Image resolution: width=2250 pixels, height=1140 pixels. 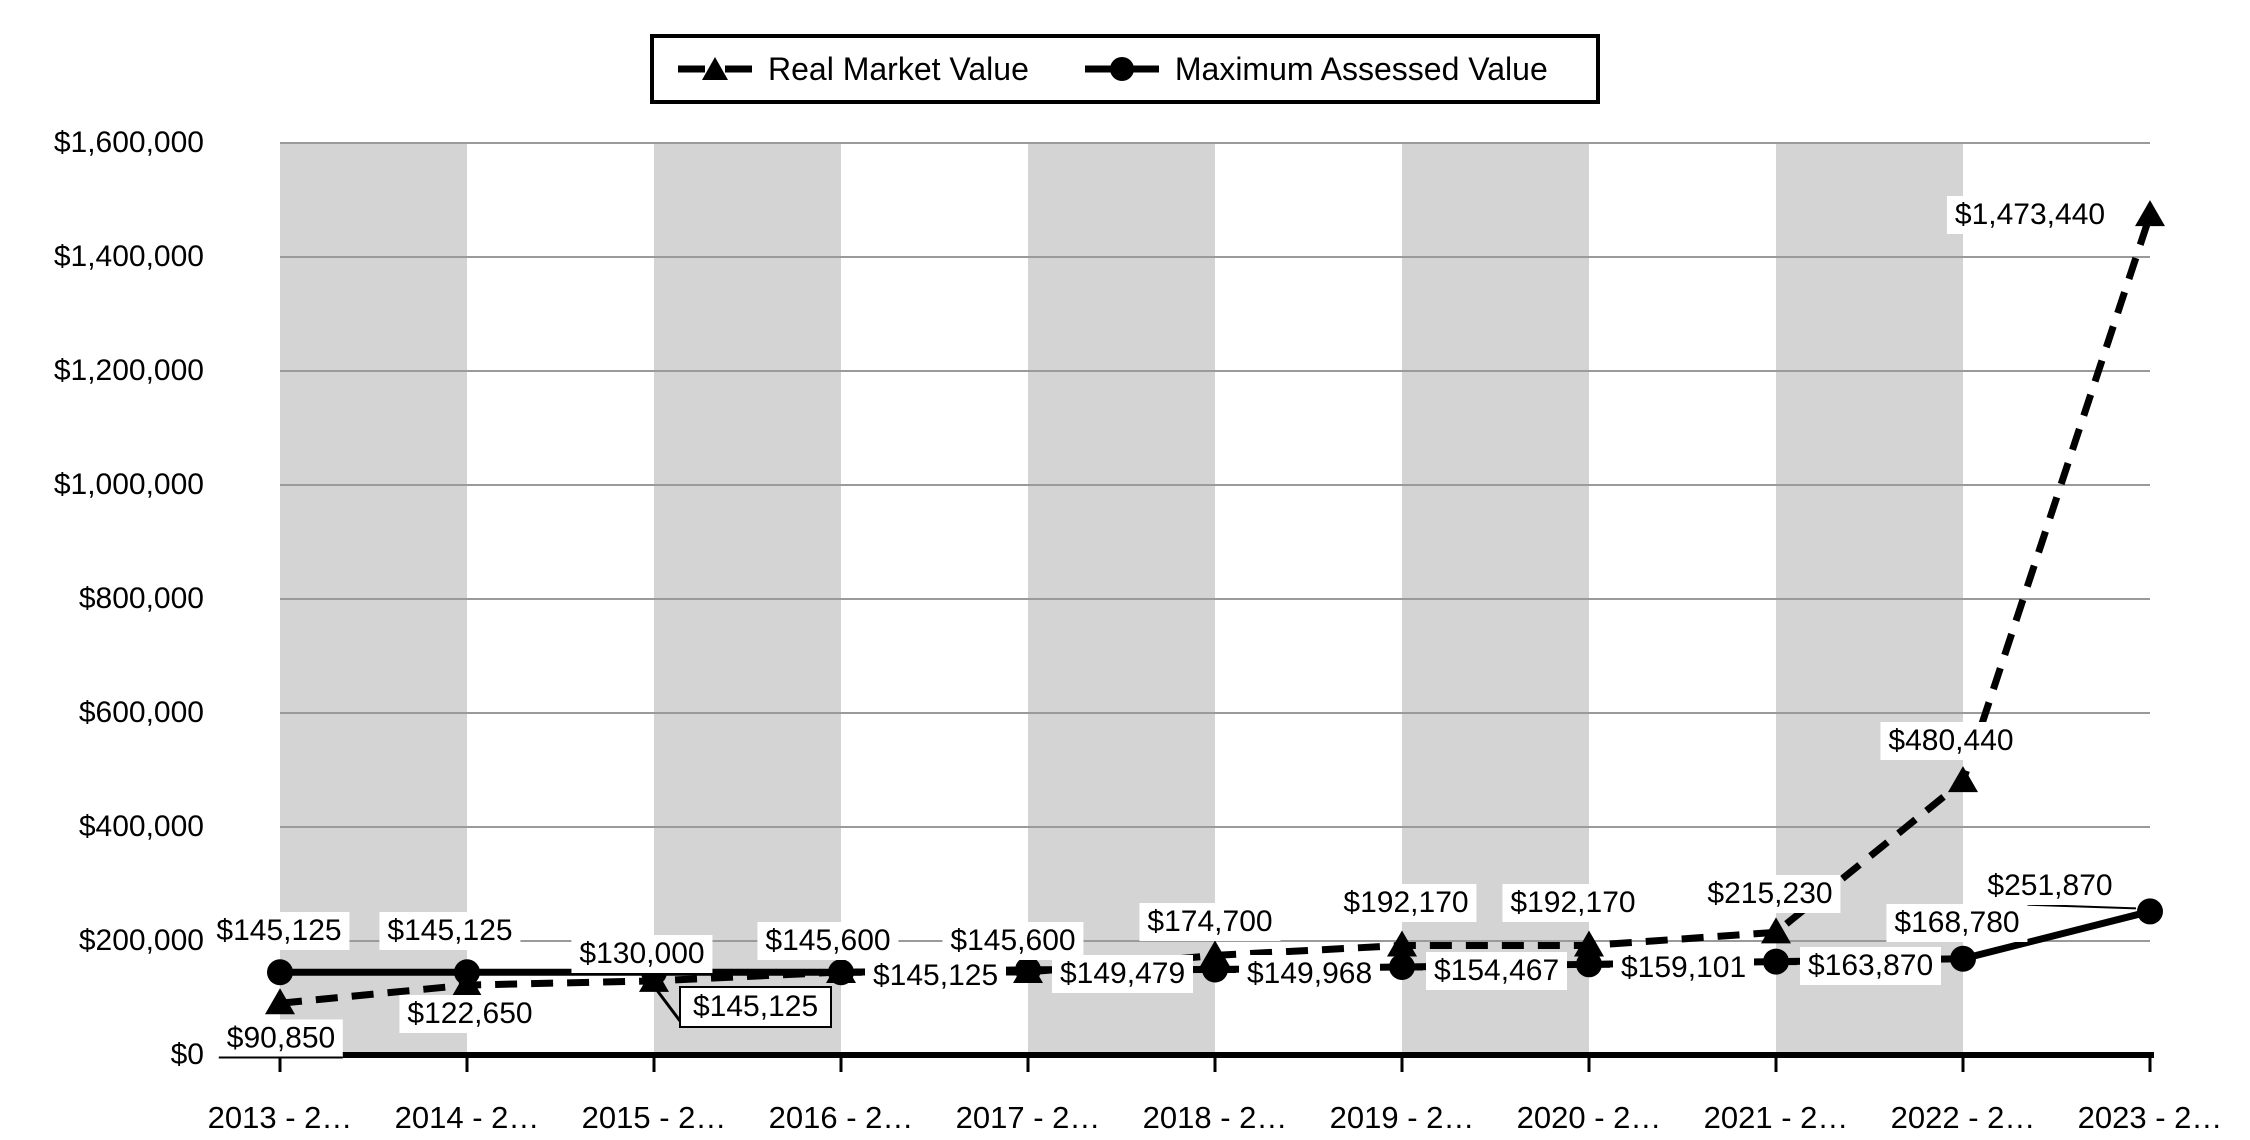 I want to click on data-label-maximum-assessed-value: $163,870, so click(x=1871, y=965).